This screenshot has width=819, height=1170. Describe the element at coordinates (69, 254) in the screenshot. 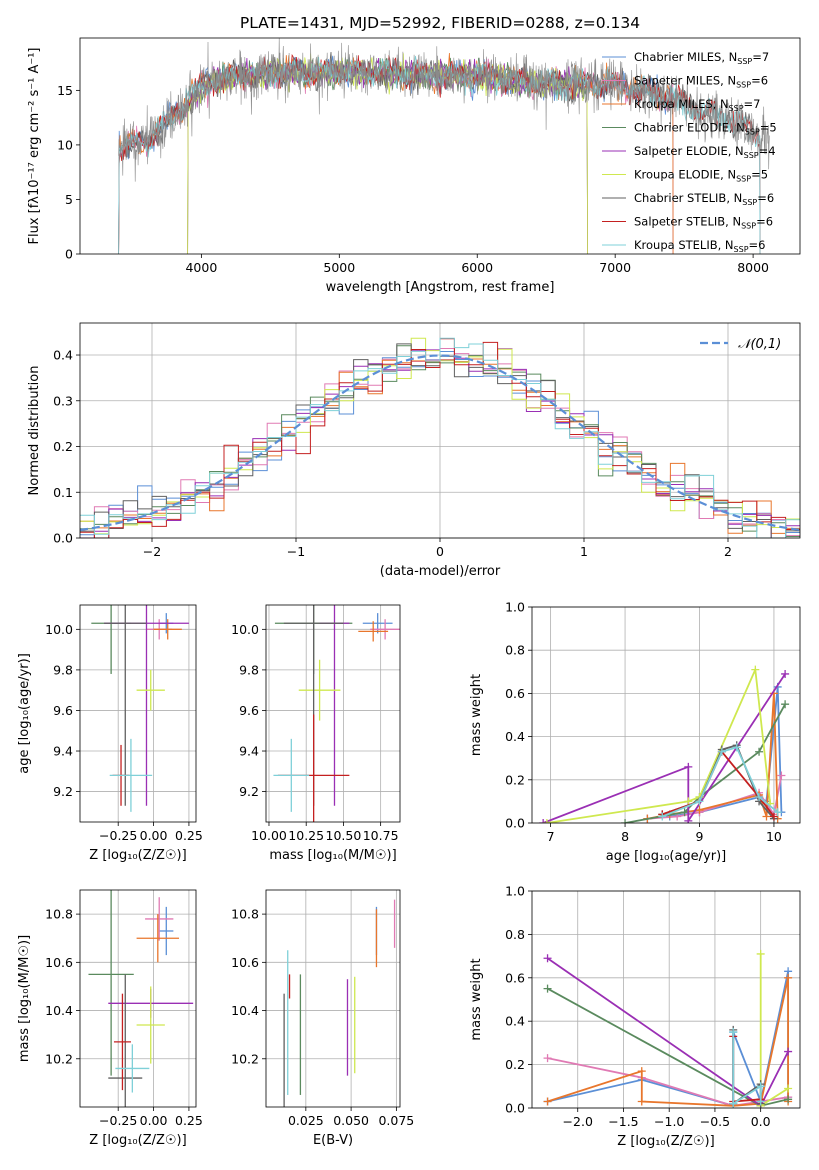

I see `y-tick-label: 0` at that location.